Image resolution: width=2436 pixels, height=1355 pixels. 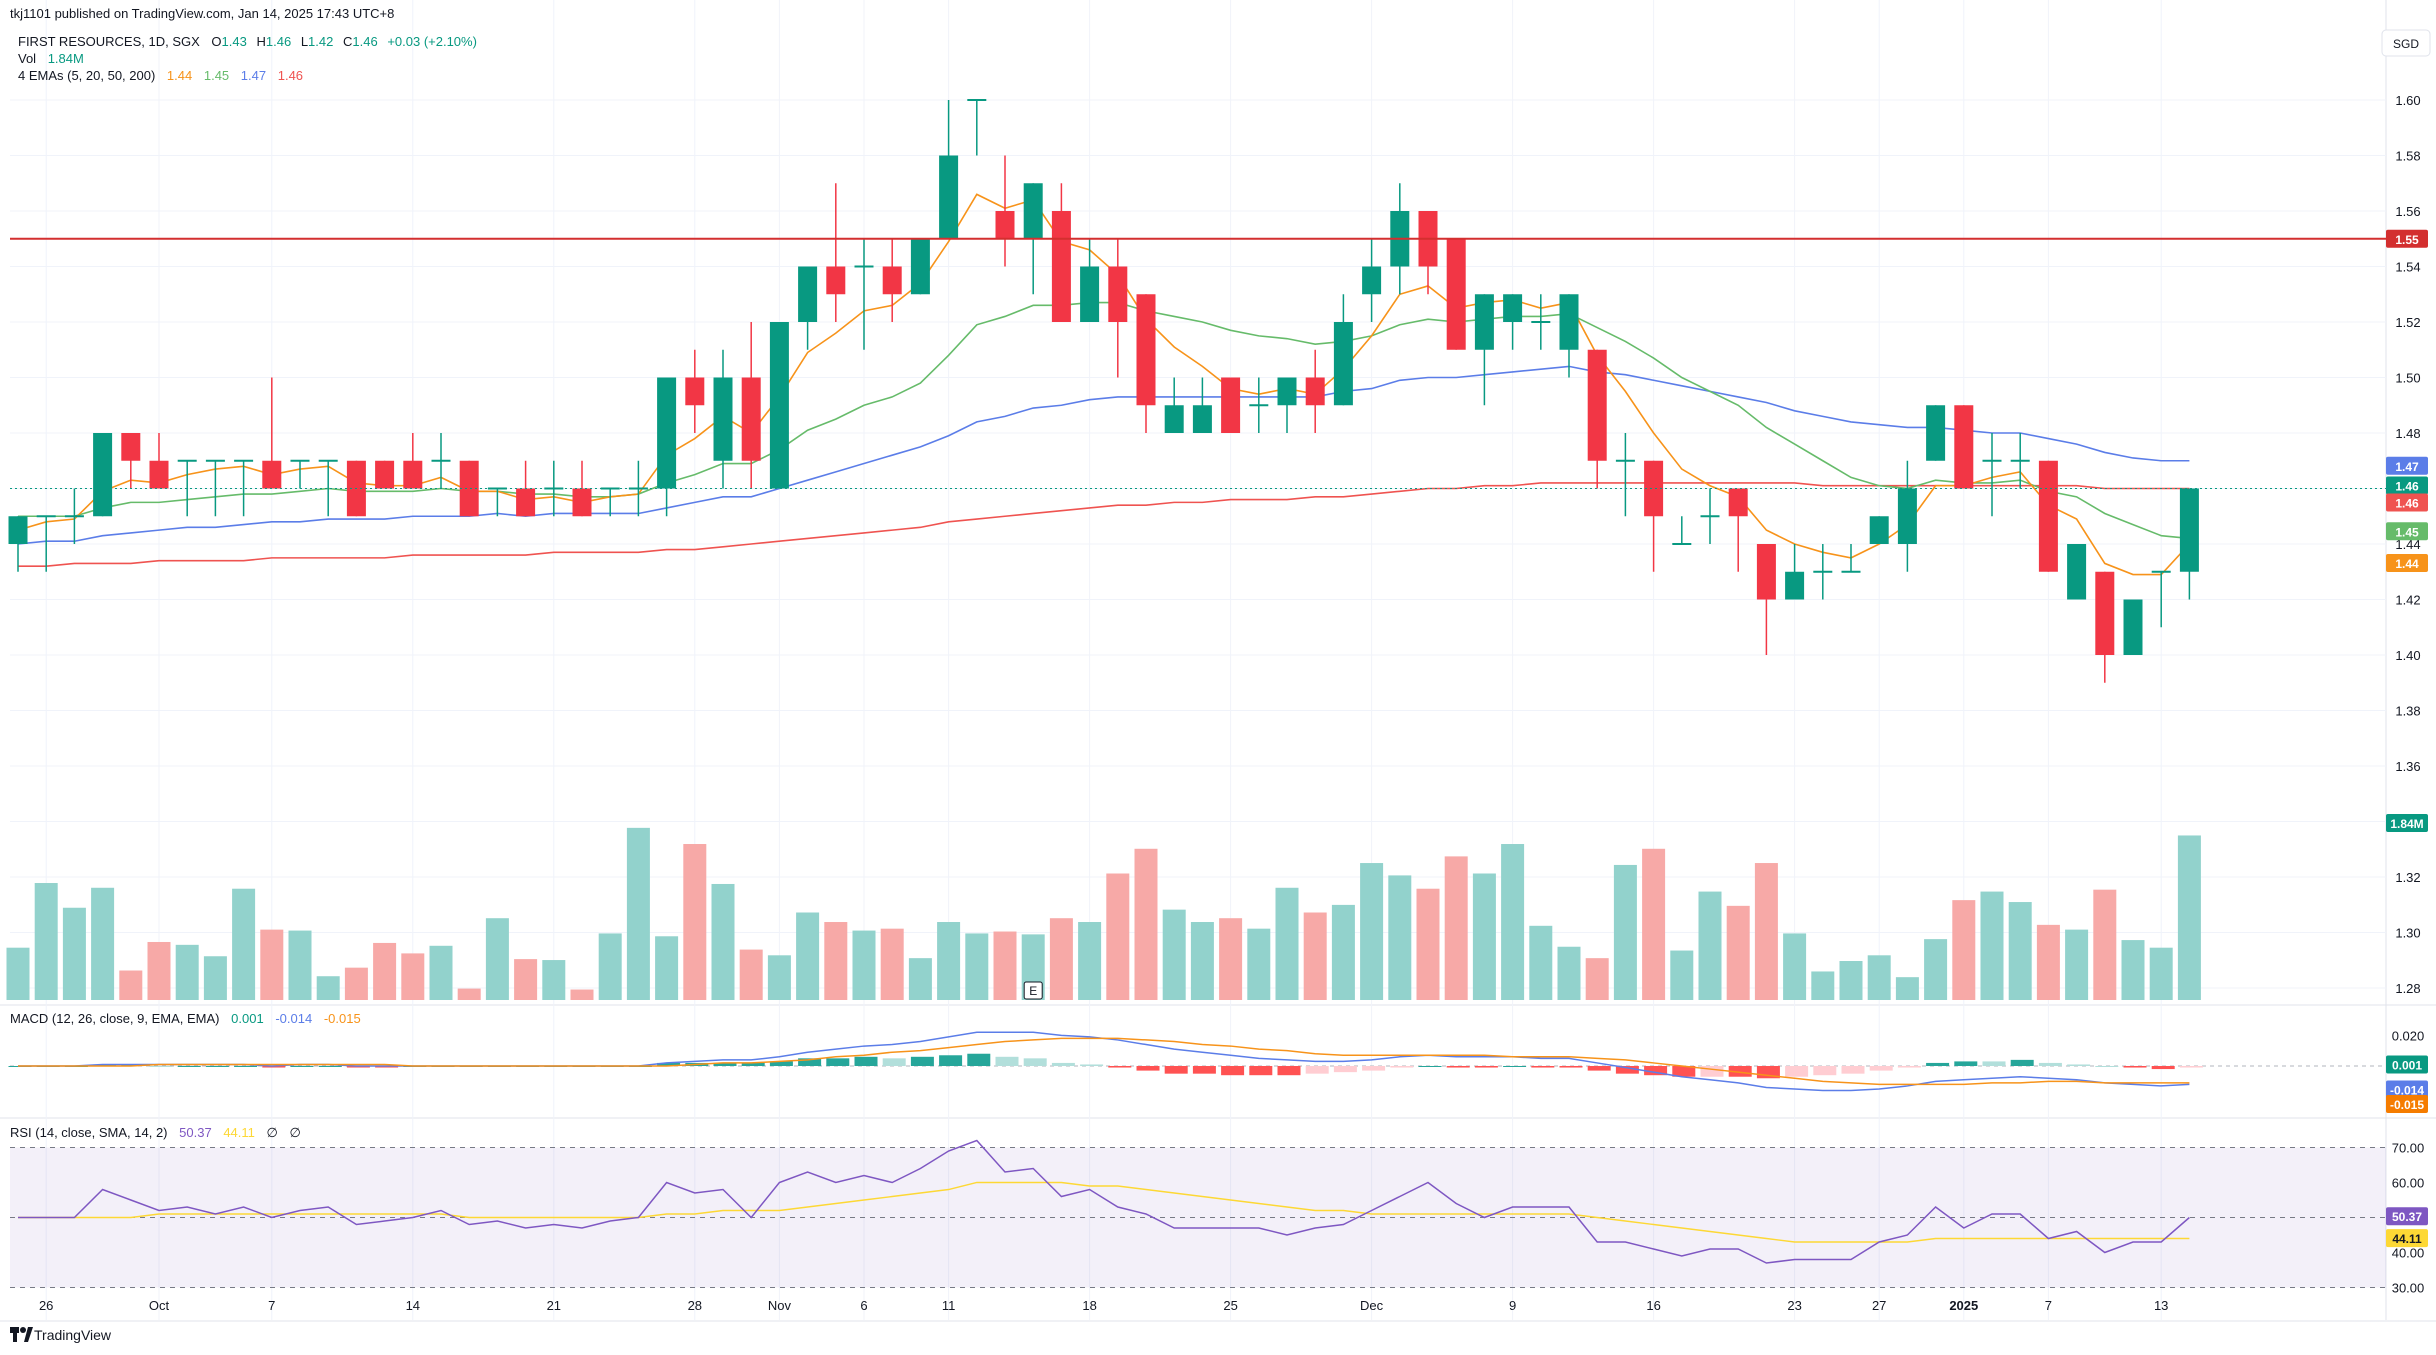 I want to click on time-axis: 26 Oct 7 14 21 28 Nov 6 11 18 25 Dec 9 16 23 27 2025 7 13, so click(x=1103, y=1305).